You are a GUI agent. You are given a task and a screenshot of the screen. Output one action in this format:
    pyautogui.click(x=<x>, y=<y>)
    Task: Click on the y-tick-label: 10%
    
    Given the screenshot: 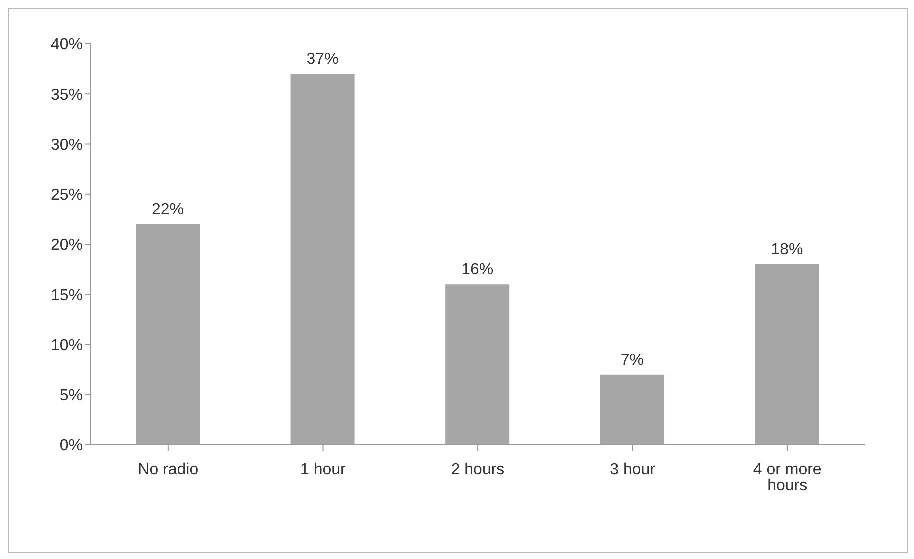 What is the action you would take?
    pyautogui.click(x=66, y=345)
    